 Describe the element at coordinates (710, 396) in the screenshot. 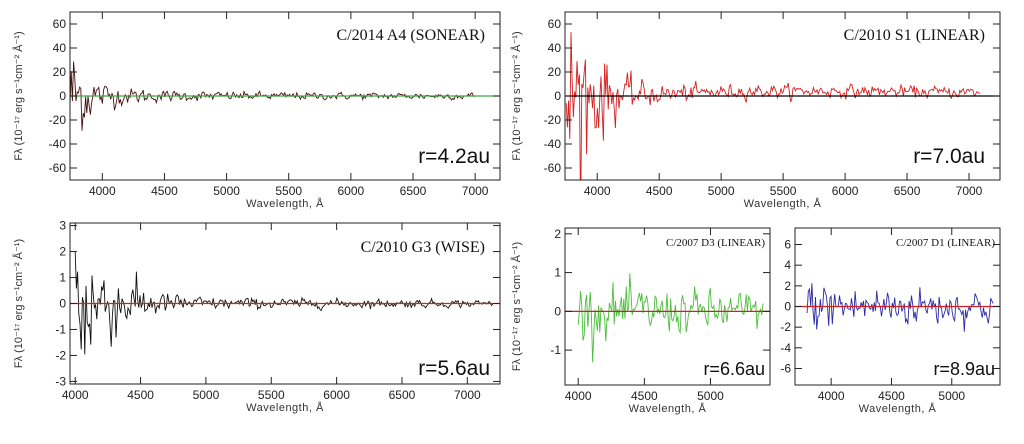

I see `x-tick-label-p4-2: 5000` at that location.